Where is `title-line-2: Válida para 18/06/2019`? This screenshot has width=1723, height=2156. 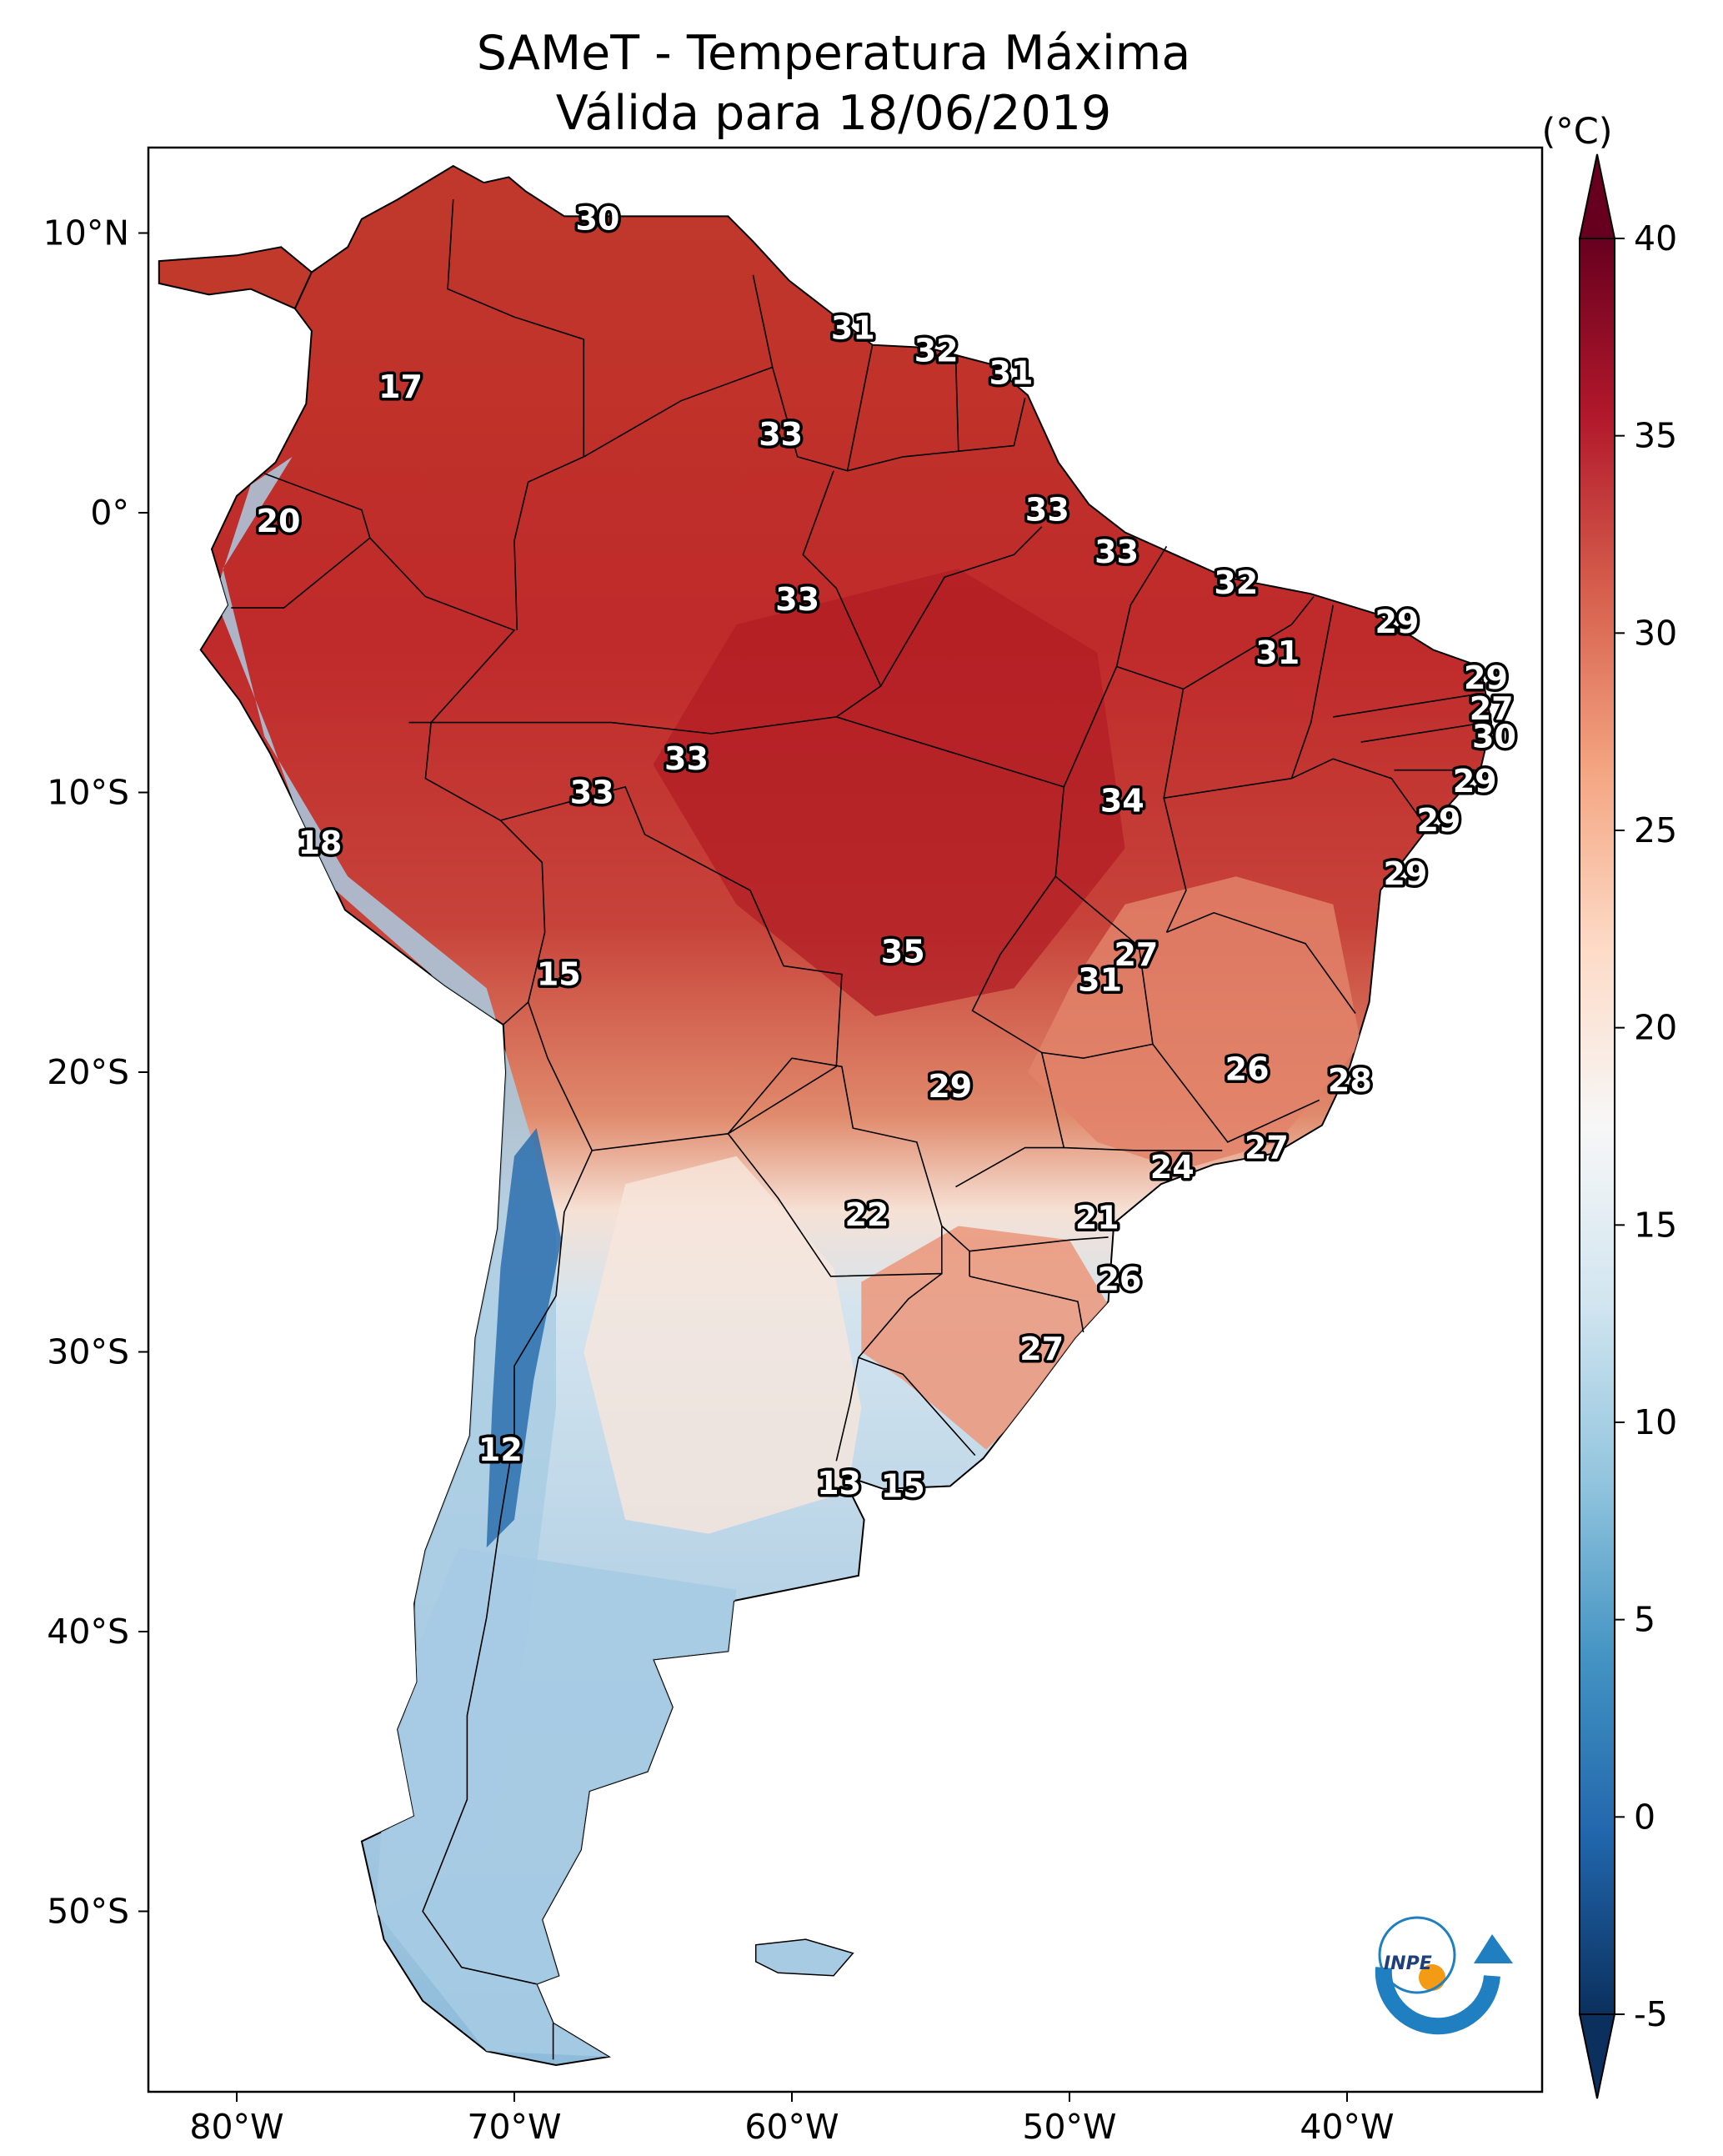
title-line-2: Válida para 18/06/2019 is located at coordinates (834, 114).